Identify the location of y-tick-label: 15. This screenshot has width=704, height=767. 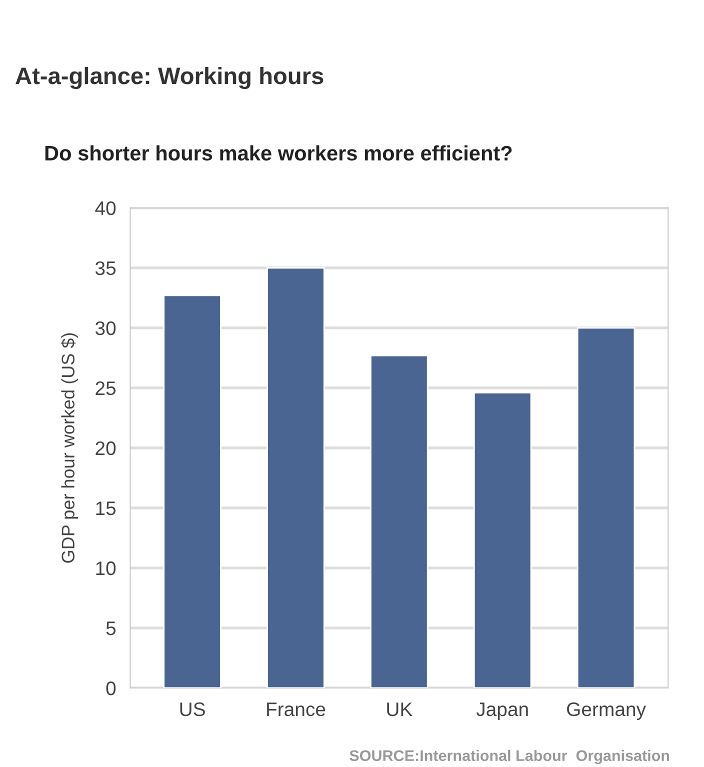
(106, 509).